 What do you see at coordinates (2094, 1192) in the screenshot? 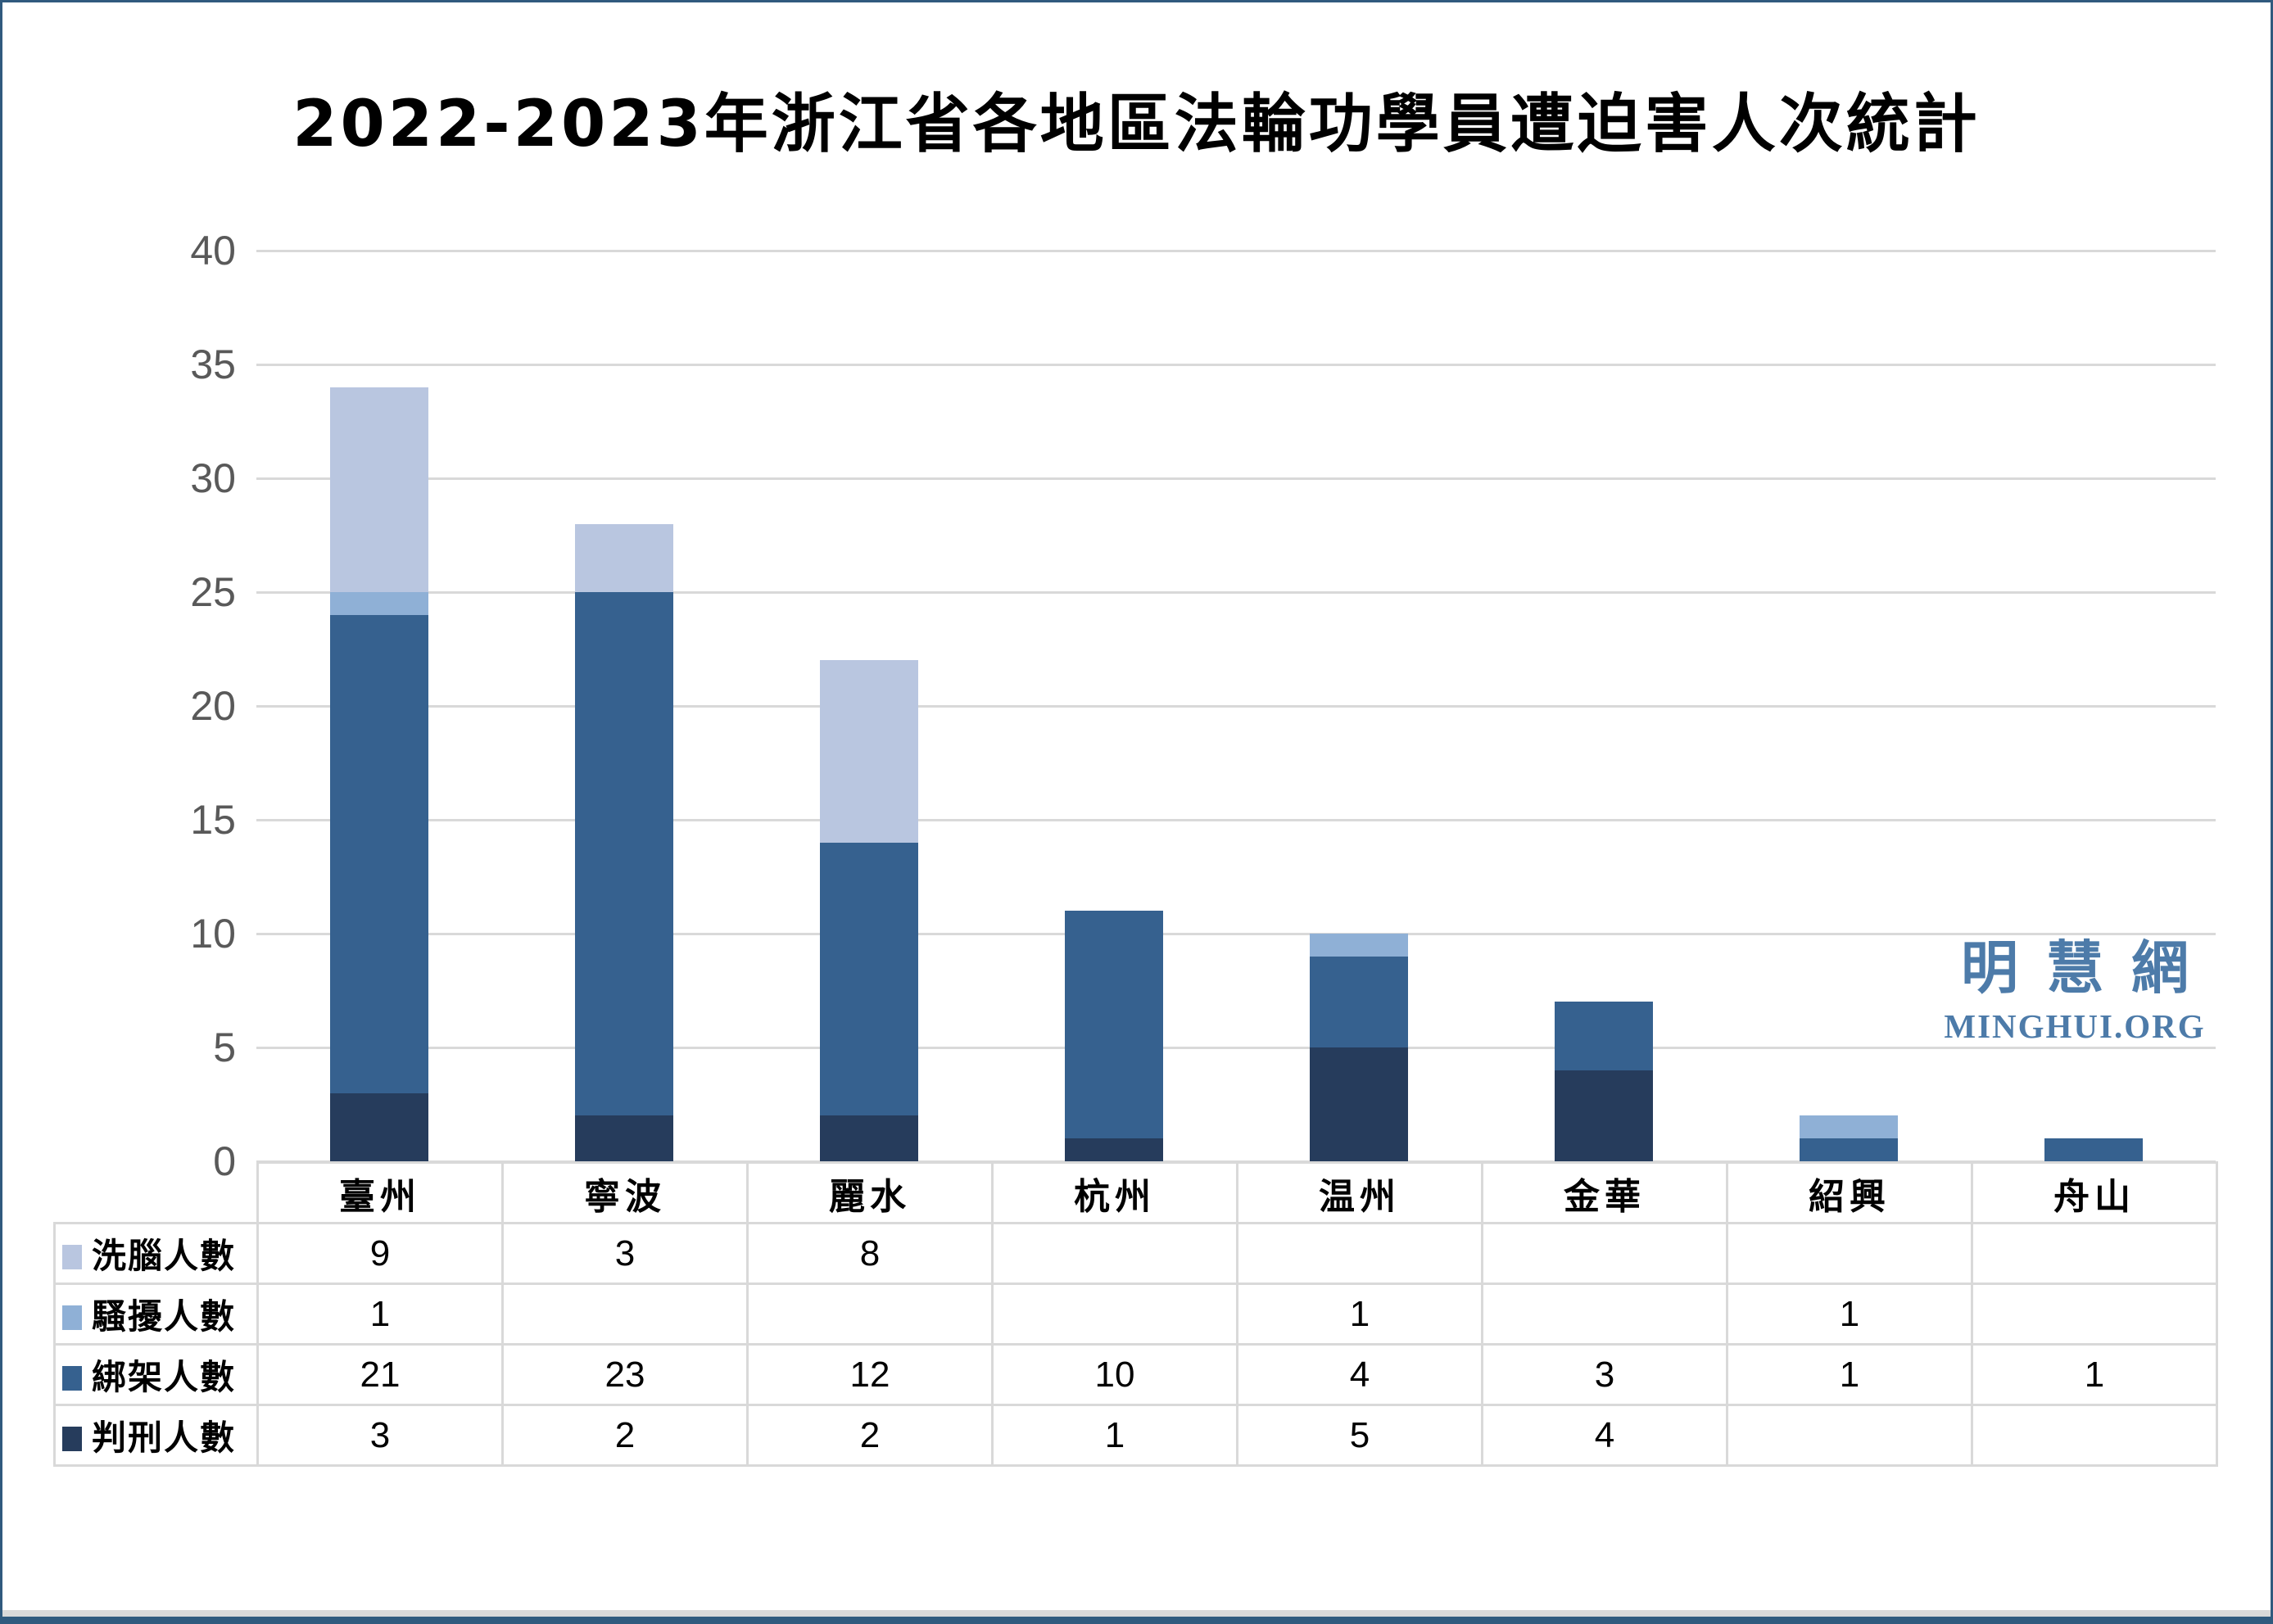
I see `column-header-city: 舟山` at bounding box center [2094, 1192].